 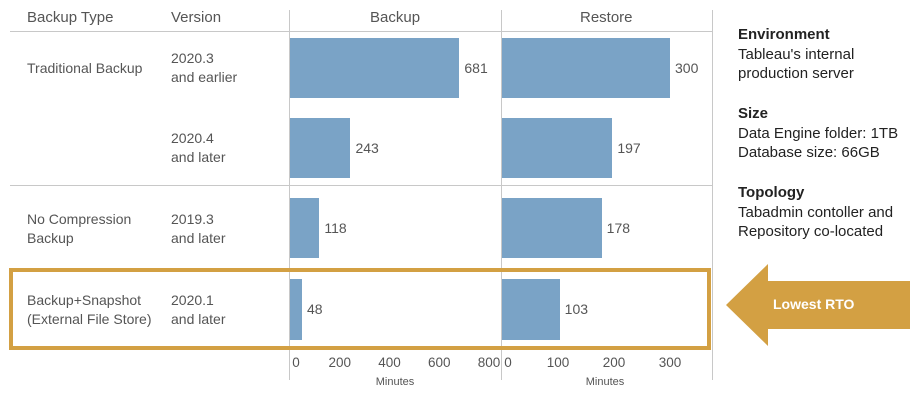 What do you see at coordinates (85, 68) in the screenshot?
I see `row1-backup-type: Traditional Backup` at bounding box center [85, 68].